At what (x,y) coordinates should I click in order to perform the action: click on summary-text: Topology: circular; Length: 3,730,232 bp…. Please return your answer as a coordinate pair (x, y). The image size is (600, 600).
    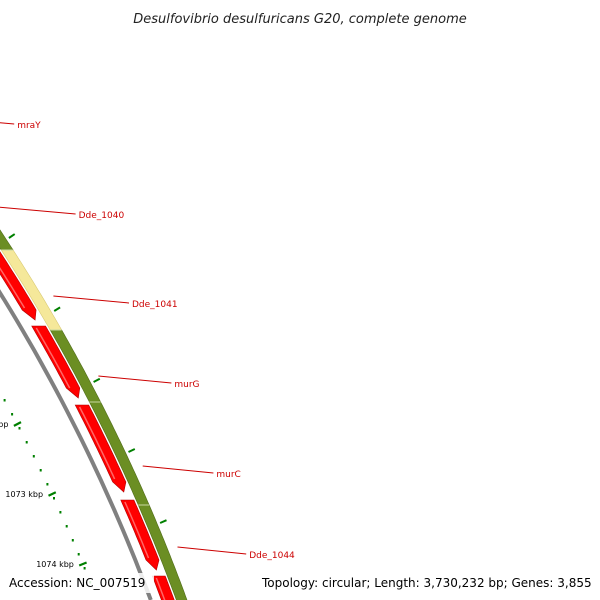
    Looking at the image, I should click on (426, 583).